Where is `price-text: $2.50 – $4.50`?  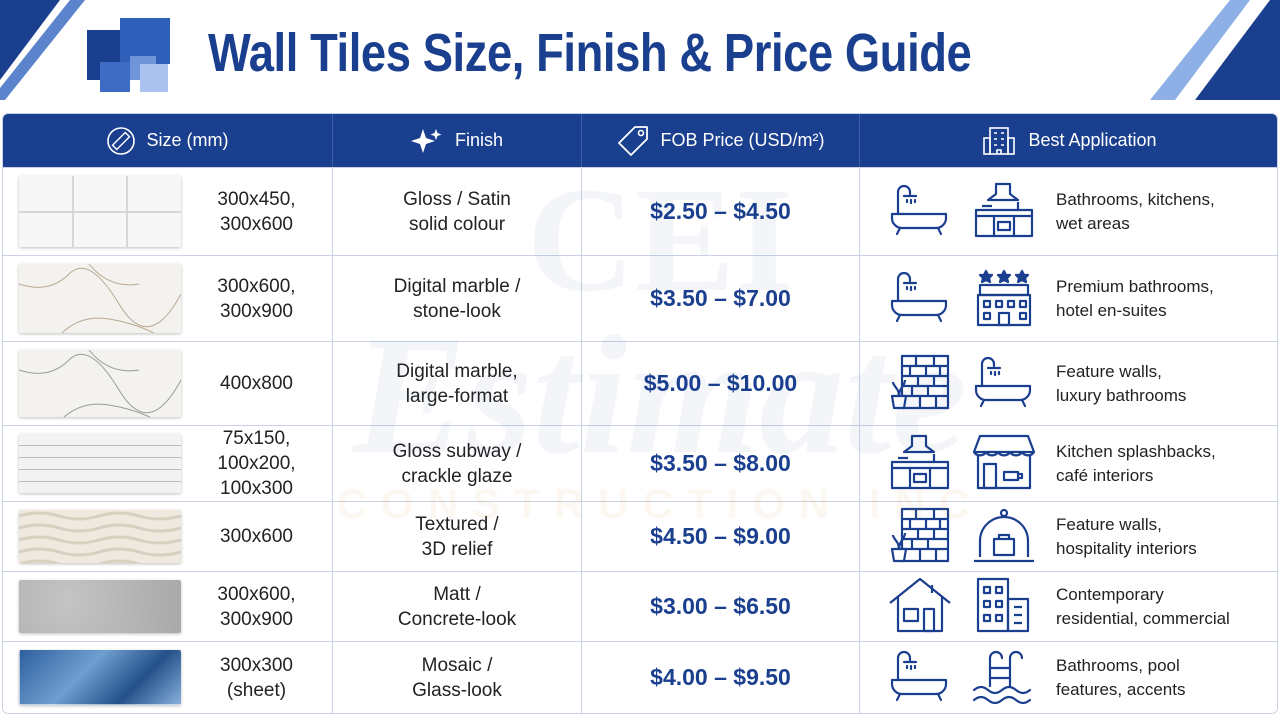
price-text: $2.50 – $4.50 is located at coordinates (721, 211).